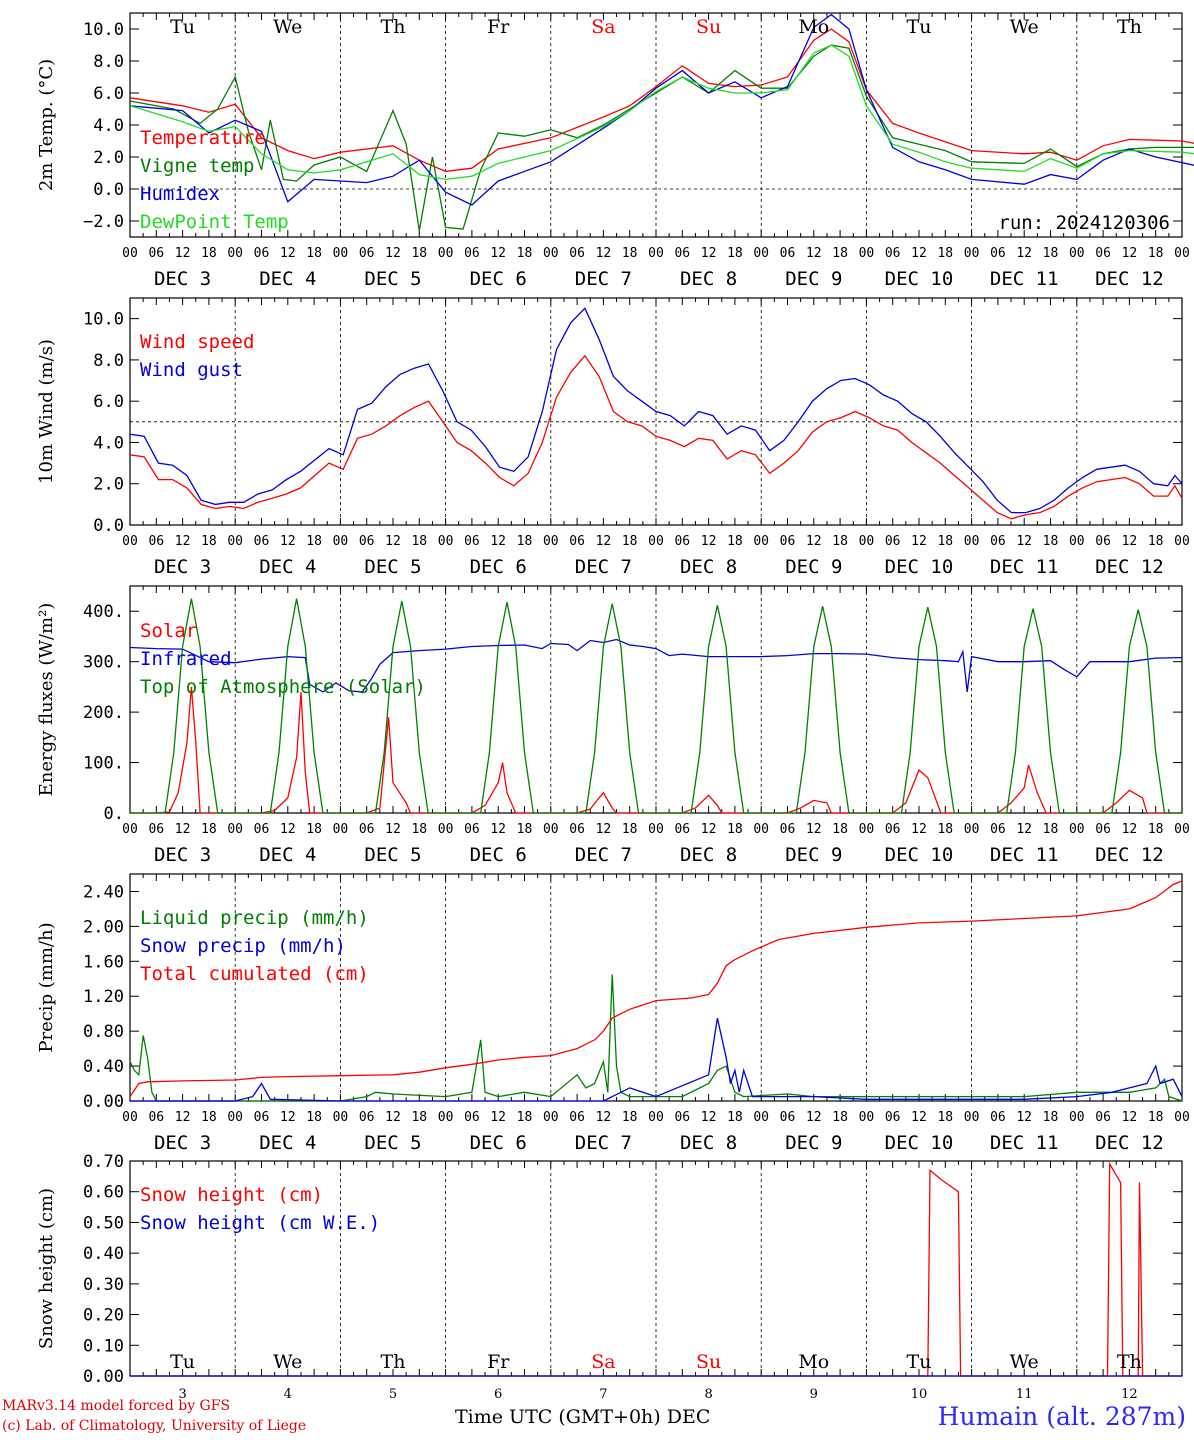 This screenshot has width=1194, height=1440. What do you see at coordinates (1084, 223) in the screenshot?
I see `run-annotation: run: 2024120306` at bounding box center [1084, 223].